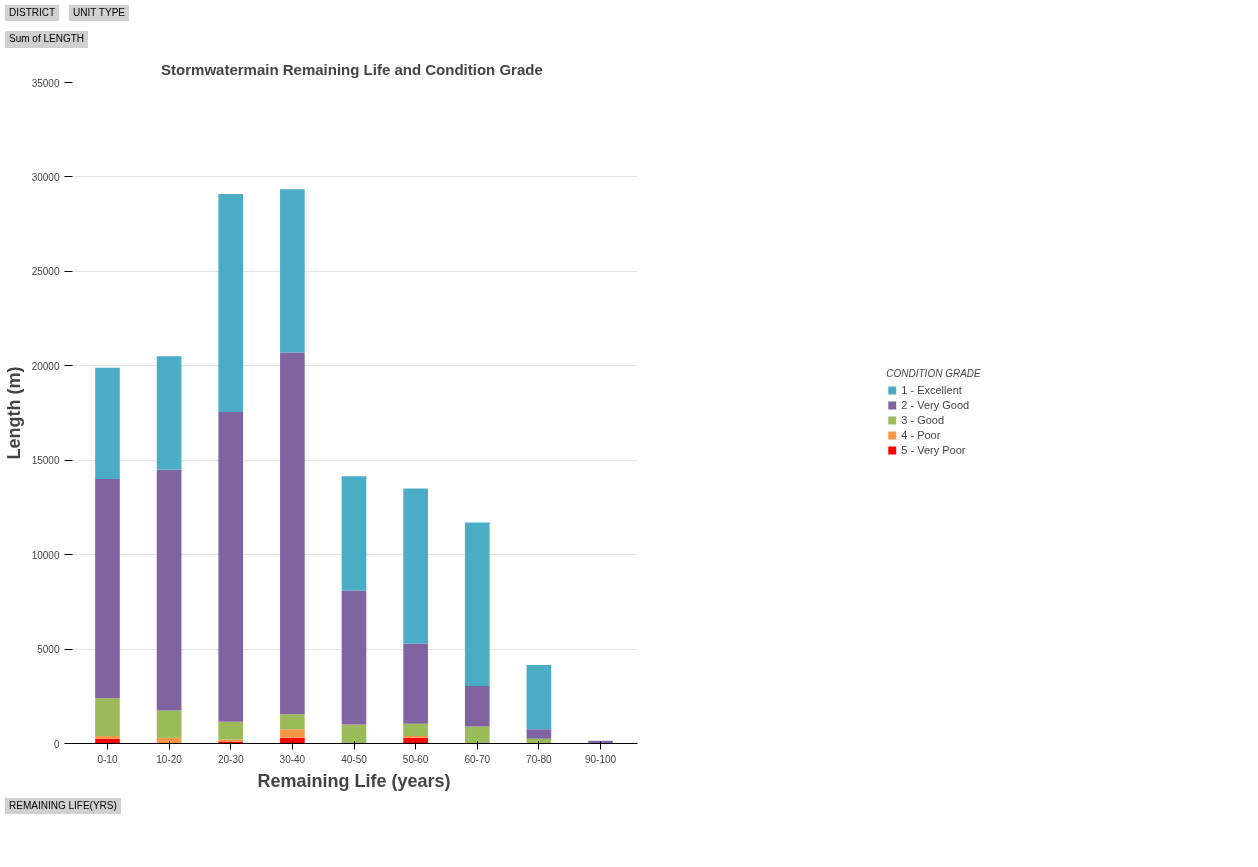 The image size is (1258, 867). Describe the element at coordinates (13, 413) in the screenshot. I see `y-axis-title: Length (m)` at that location.